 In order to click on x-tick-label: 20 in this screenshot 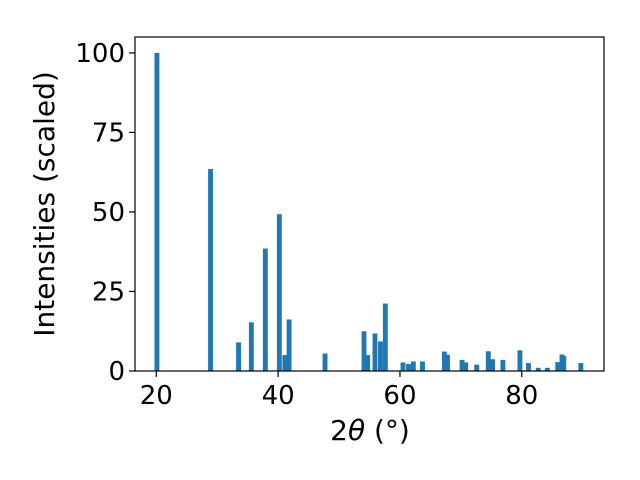, I will do `click(156, 396)`.